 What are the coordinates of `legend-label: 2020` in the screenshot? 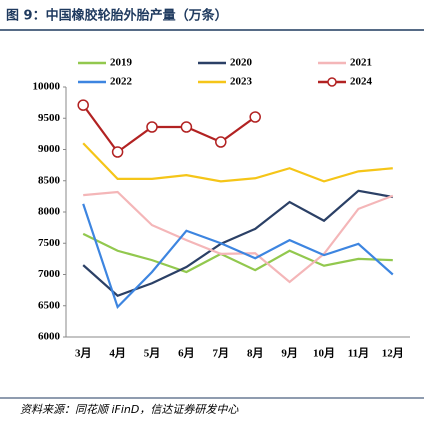 It's located at (241, 63).